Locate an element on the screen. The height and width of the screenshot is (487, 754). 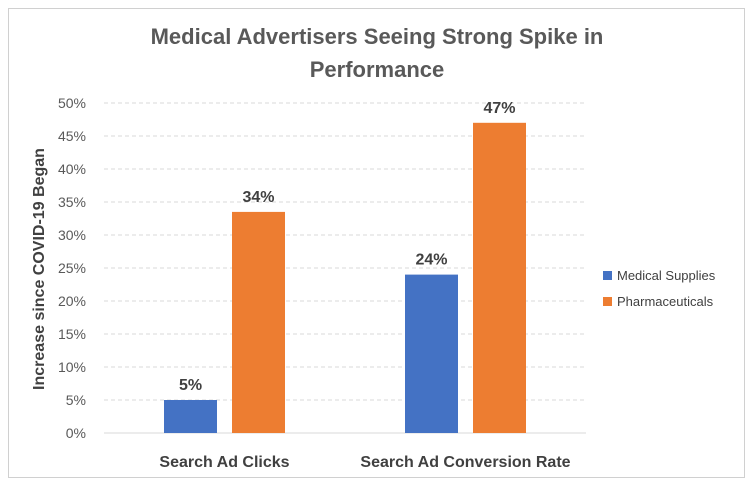
y-axis-title: Increase since COVID-19 Began is located at coordinates (39, 269).